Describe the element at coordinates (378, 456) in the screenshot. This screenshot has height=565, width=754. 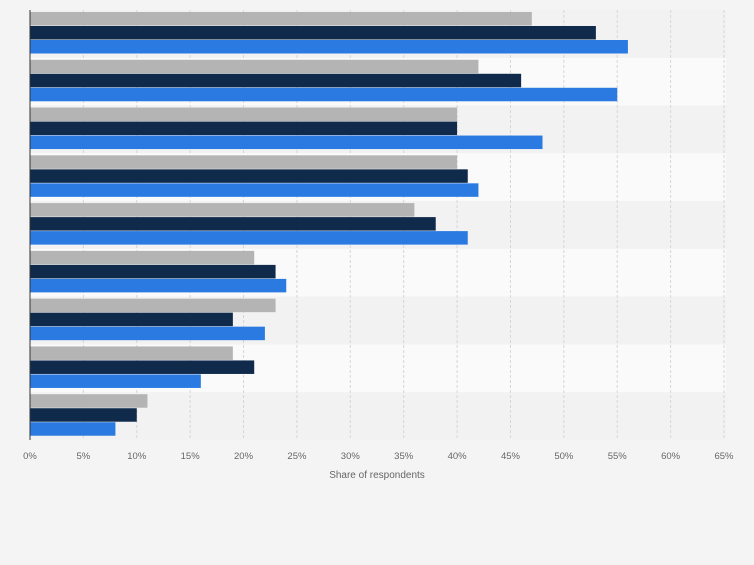
I see `x-axis-ticks: 0% 5% 10% 15% 20% 25% 30% 35% 40% 45% 50% 55% 60% 65%` at that location.